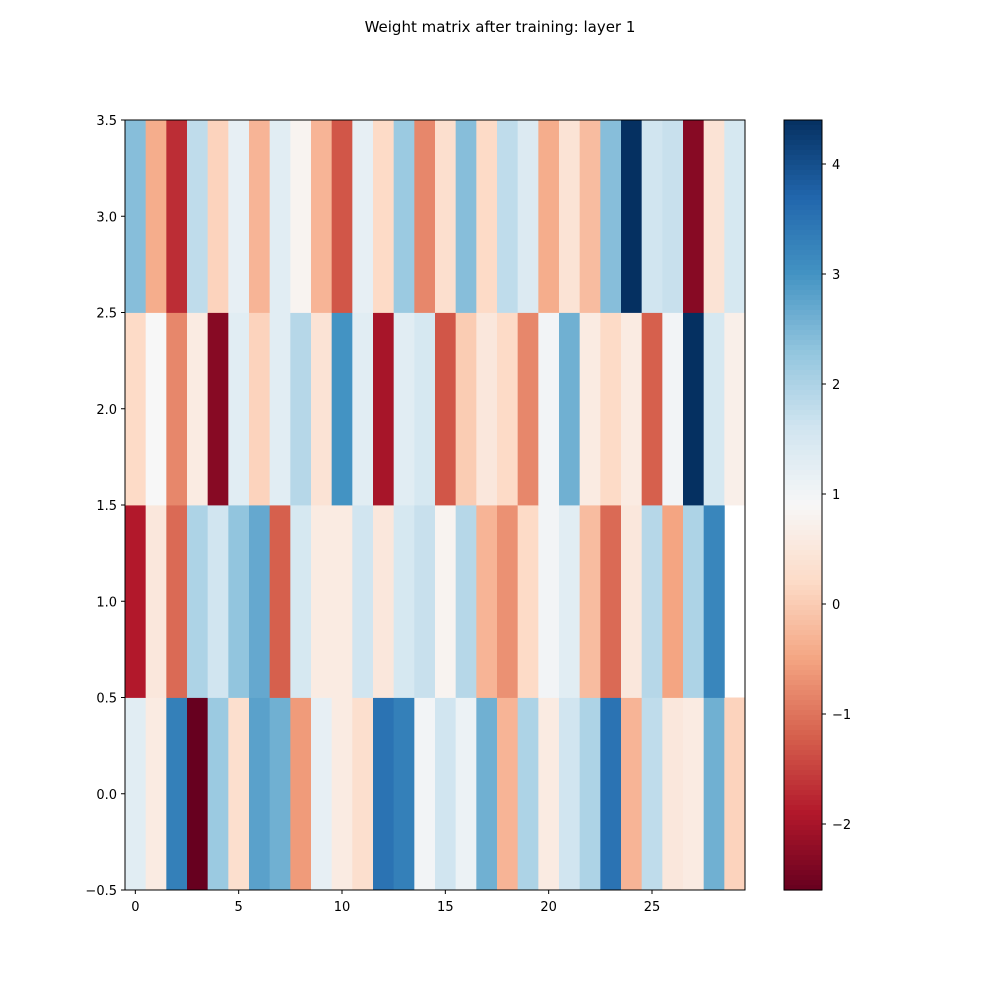 The height and width of the screenshot is (1000, 1000). I want to click on colorbar-tick-label: 3, so click(836, 275).